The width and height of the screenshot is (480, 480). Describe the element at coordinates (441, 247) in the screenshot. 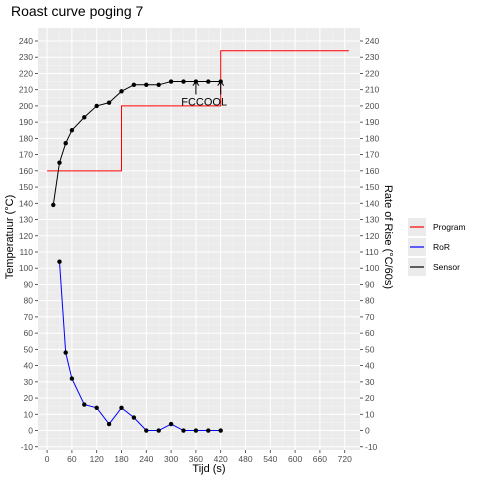

I see `legend-label-ror: RoR` at that location.